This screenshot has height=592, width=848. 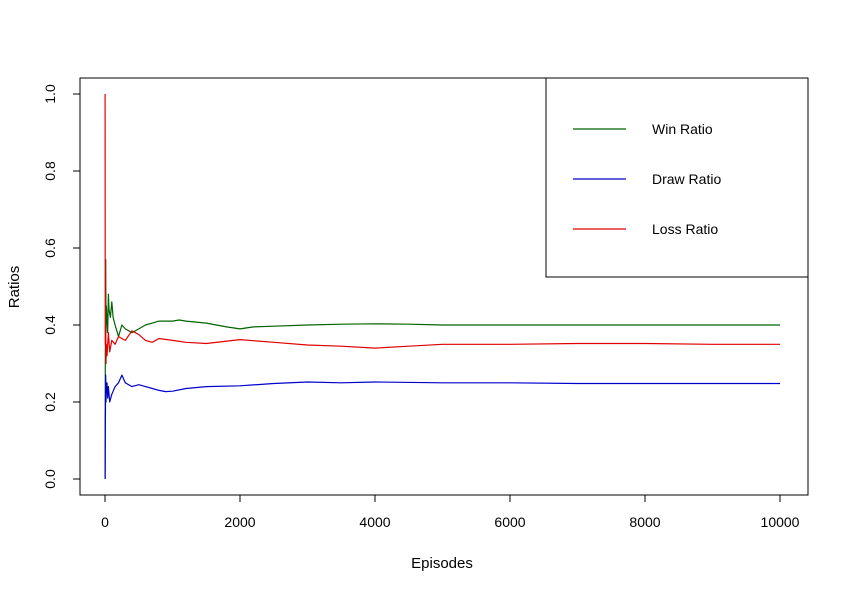 I want to click on y-tick-label: 1.0, so click(x=50, y=94).